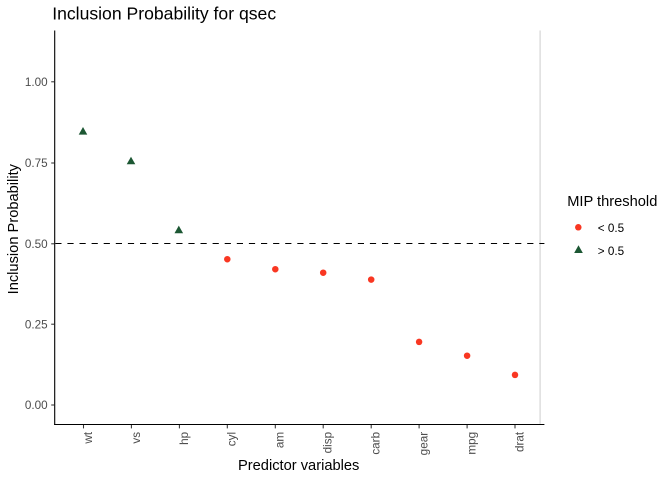 The height and width of the screenshot is (480, 672). Describe the element at coordinates (612, 202) in the screenshot. I see `svg-text: MIP threshold` at that location.